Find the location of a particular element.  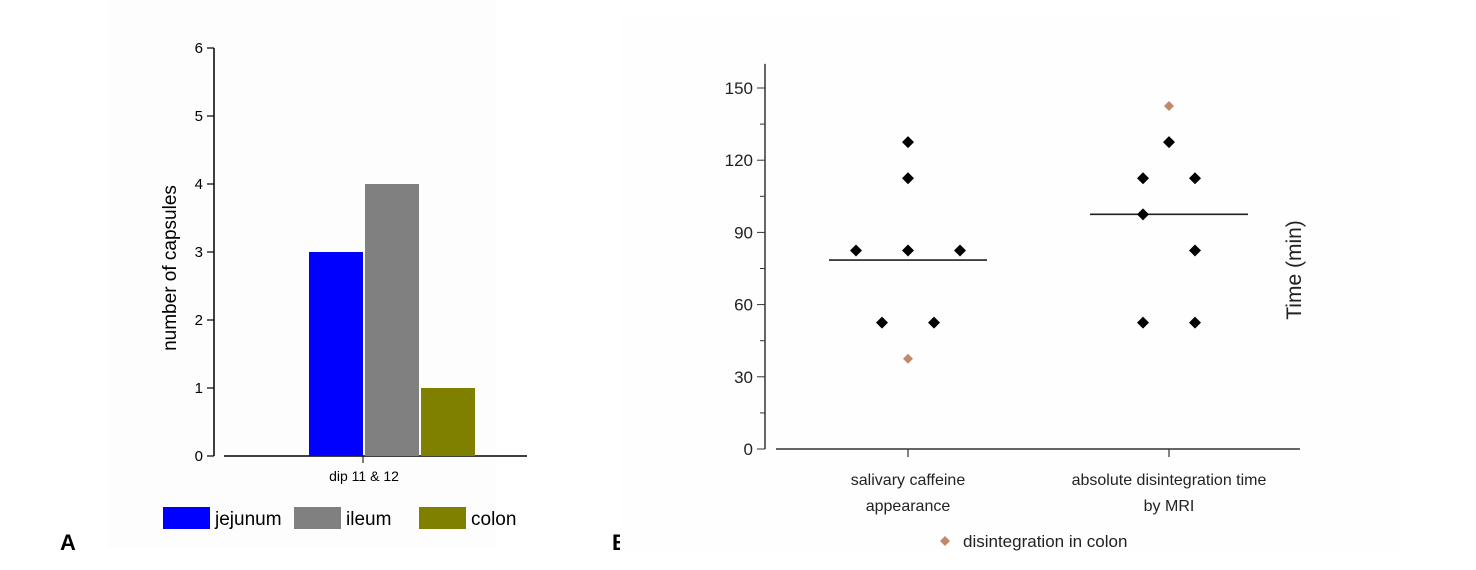

panel-label-a: A is located at coordinates (68, 542).